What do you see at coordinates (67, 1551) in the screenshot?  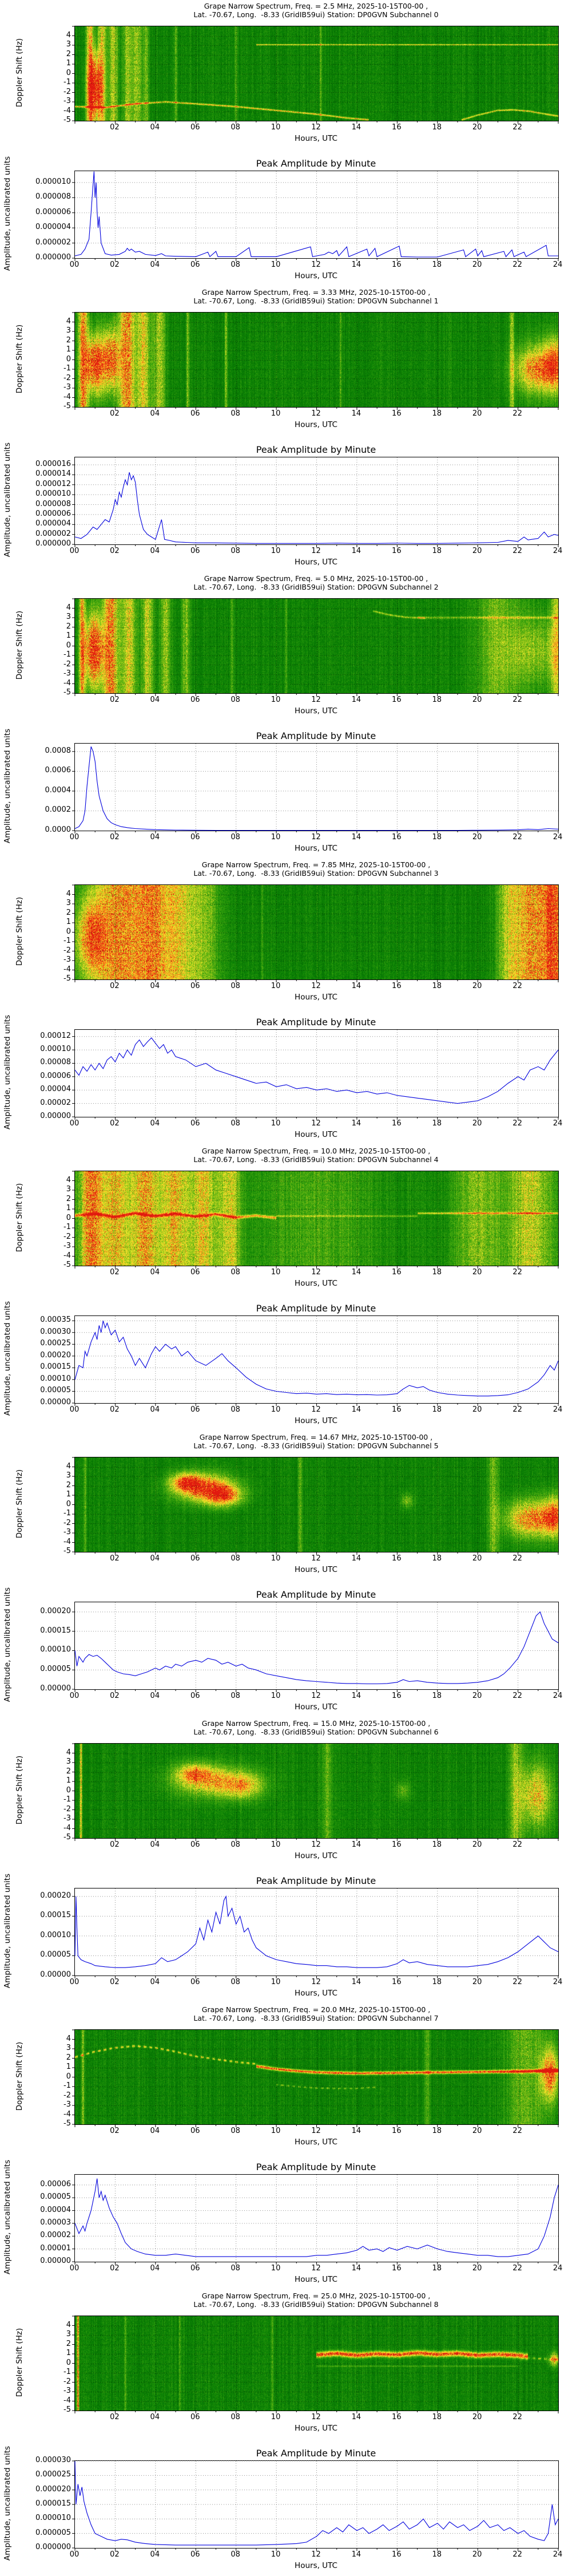 I see `spectrogram-ytick-label: -5` at bounding box center [67, 1551].